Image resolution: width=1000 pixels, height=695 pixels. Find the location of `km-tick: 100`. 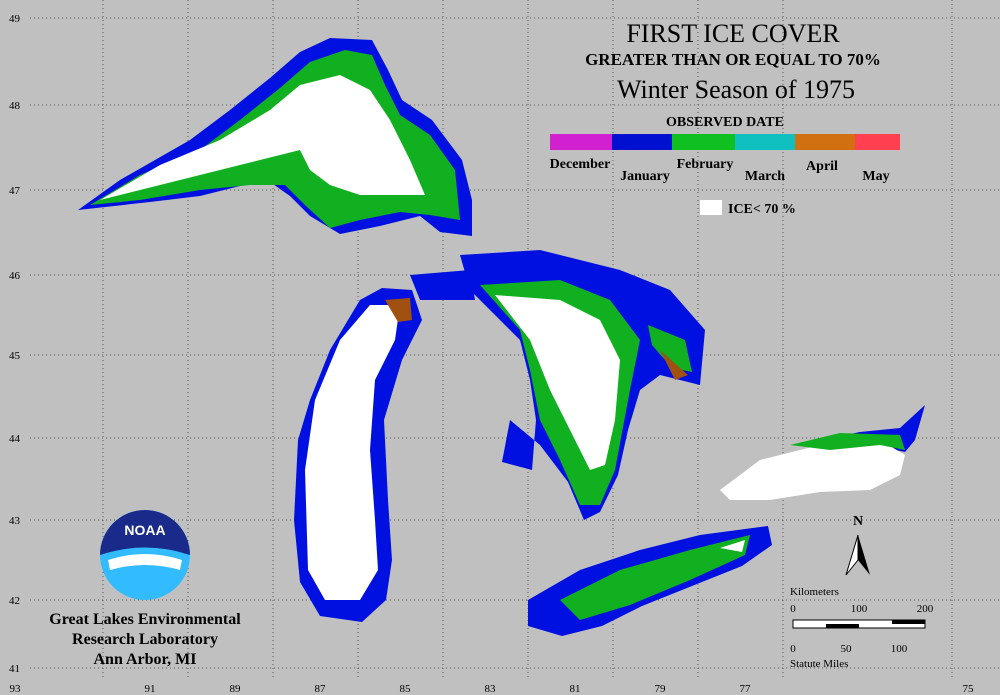

km-tick: 100 is located at coordinates (859, 609).